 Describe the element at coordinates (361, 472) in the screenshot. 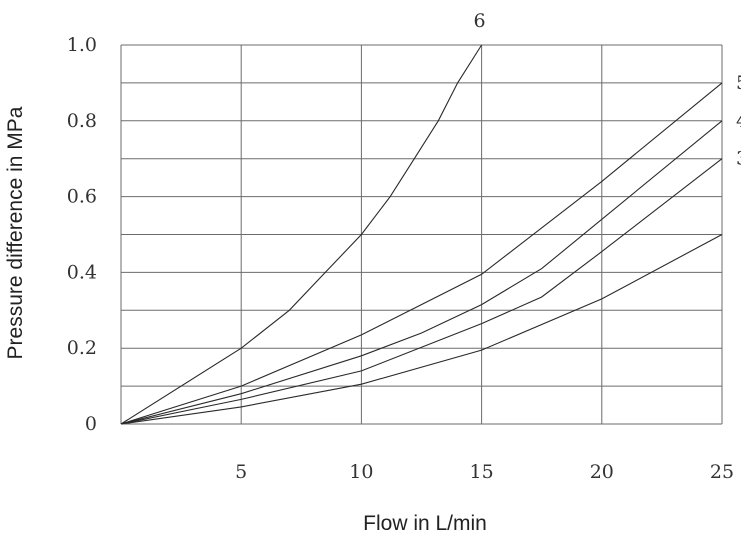

I see `x-tick-label: 10` at that location.